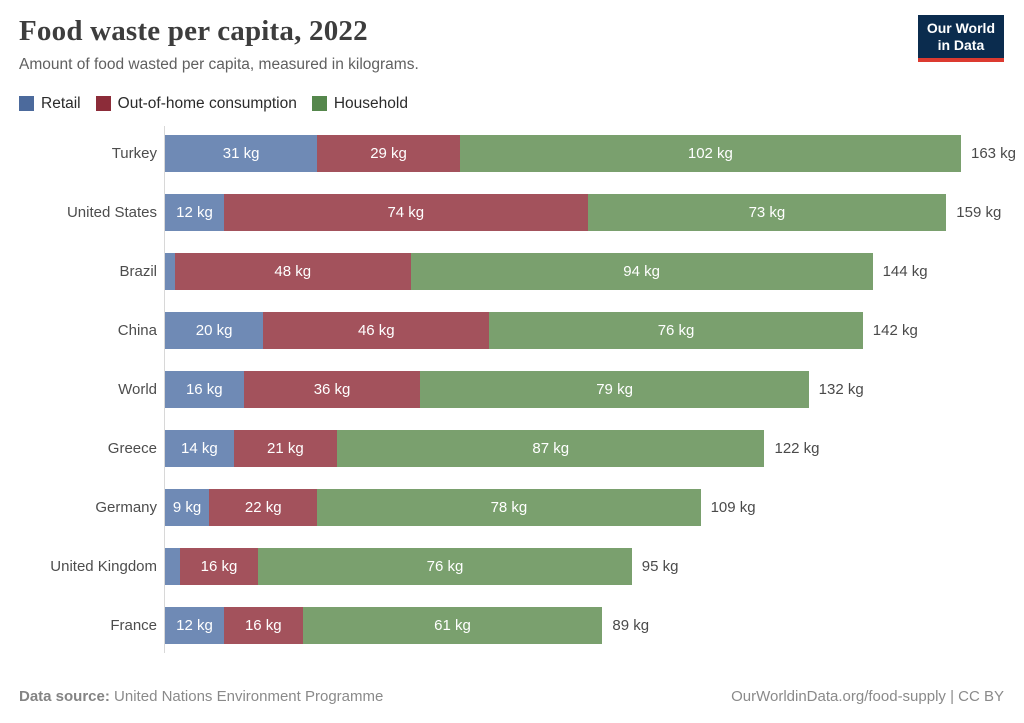  I want to click on bar-segment-out-of-home-consumption: 21 kg, so click(285, 448).